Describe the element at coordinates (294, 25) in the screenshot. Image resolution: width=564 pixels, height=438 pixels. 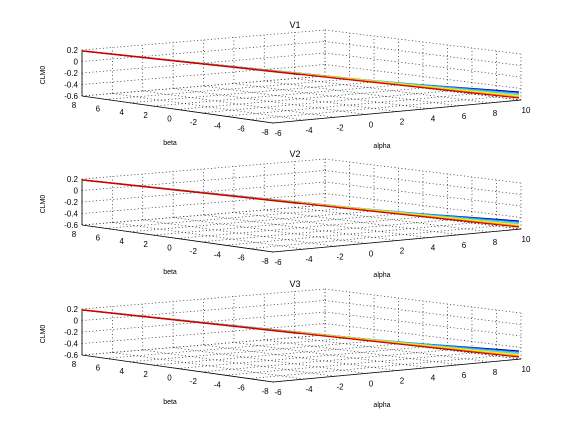
I see `chart-title: V1` at that location.